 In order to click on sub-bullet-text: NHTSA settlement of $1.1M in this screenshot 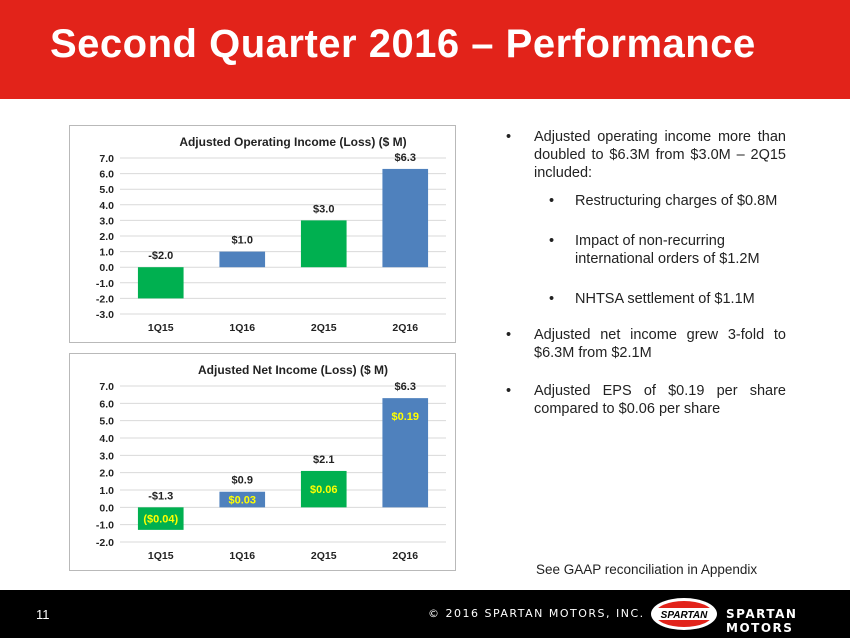, I will do `click(665, 299)`.